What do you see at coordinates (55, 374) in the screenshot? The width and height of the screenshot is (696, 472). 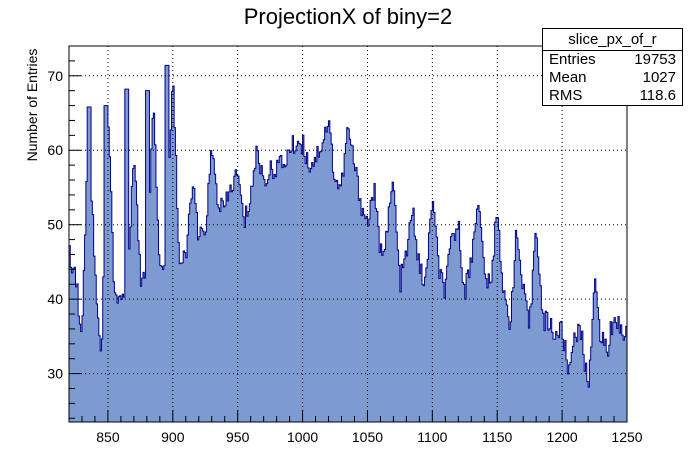 I see `y-tick-label: 30` at bounding box center [55, 374].